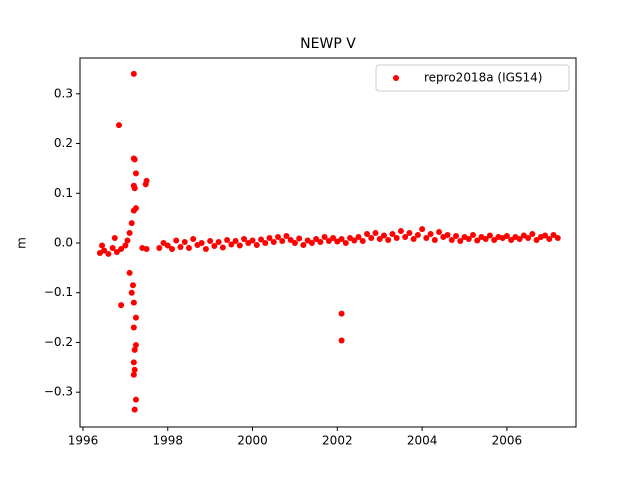 This screenshot has width=640, height=480. Describe the element at coordinates (63, 193) in the screenshot. I see `y-tick-label: 0.1` at that location.